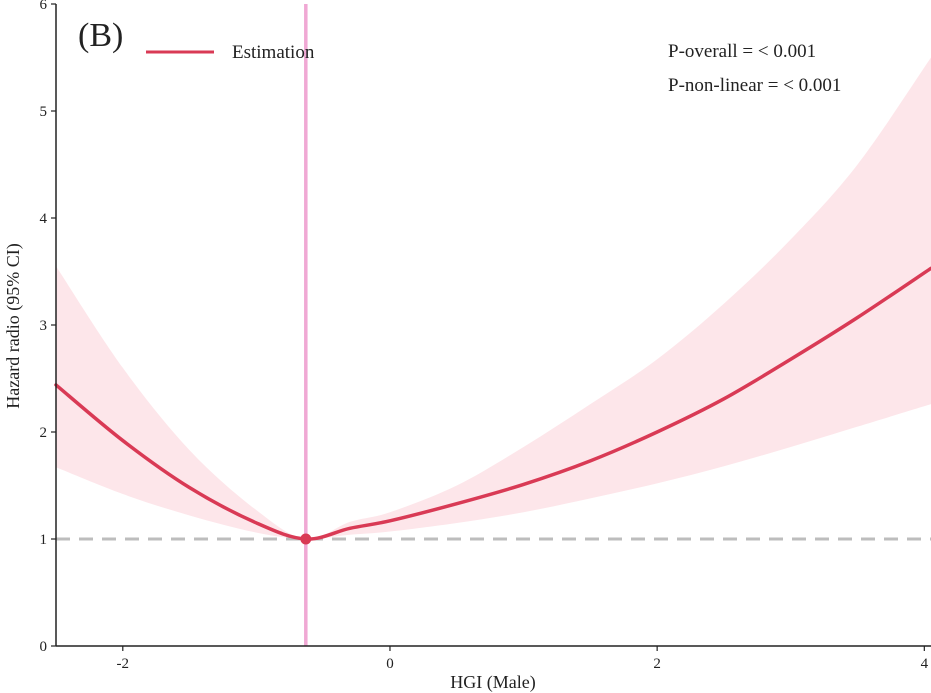 Image resolution: width=931 pixels, height=693 pixels. I want to click on p-nonlinear-annotation: P-non-linear = < 0.001, so click(754, 85).